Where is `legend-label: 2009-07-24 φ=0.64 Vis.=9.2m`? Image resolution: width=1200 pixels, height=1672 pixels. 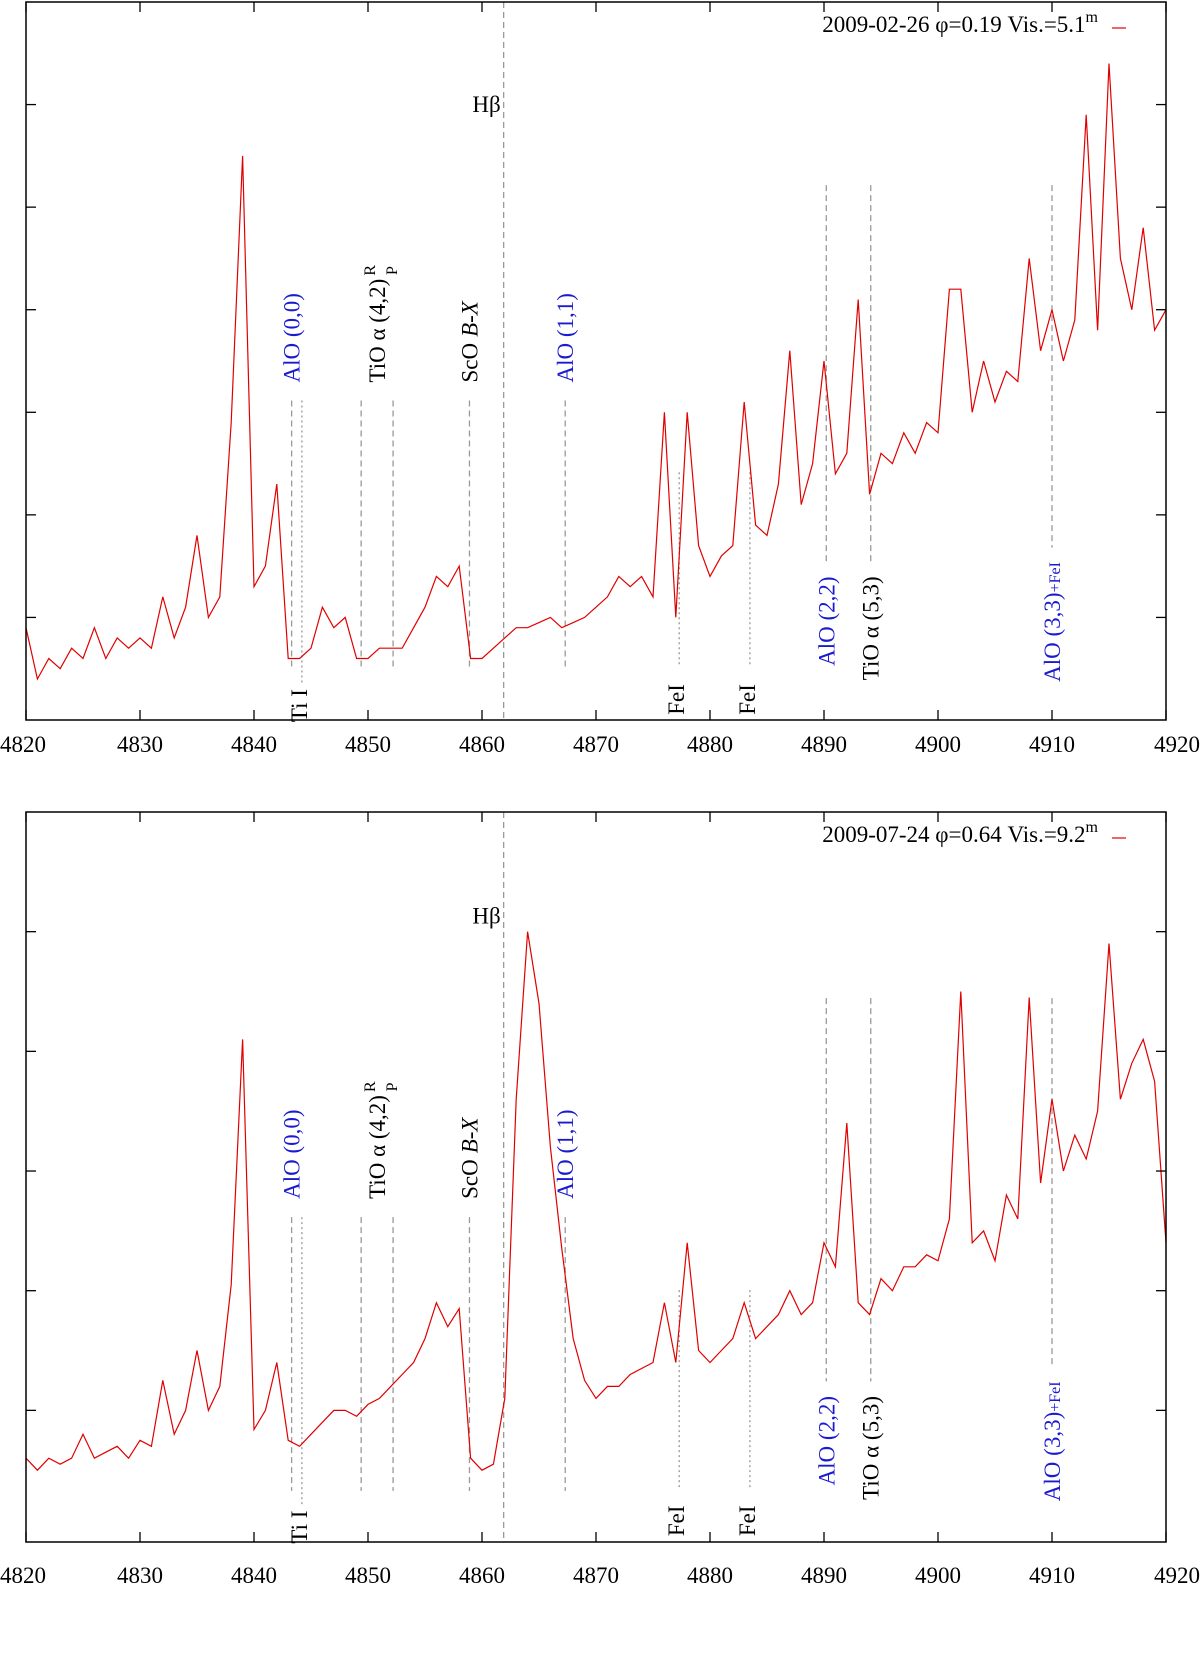
legend-label: 2009-07-24 φ=0.64 Vis.=9.2m is located at coordinates (960, 833).